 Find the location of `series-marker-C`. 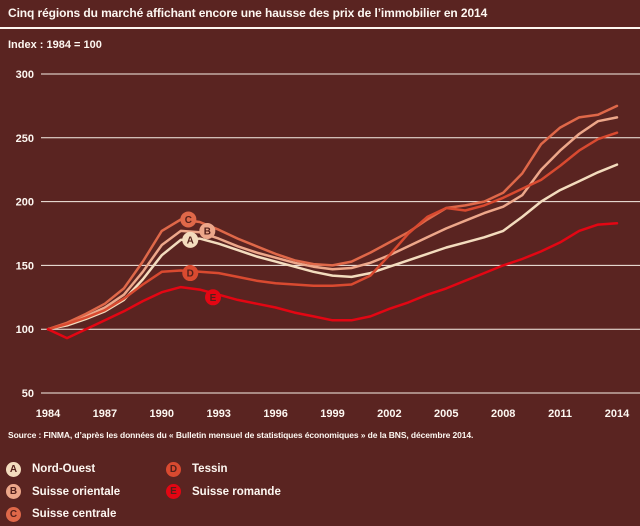

series-marker-C is located at coordinates (188, 219).